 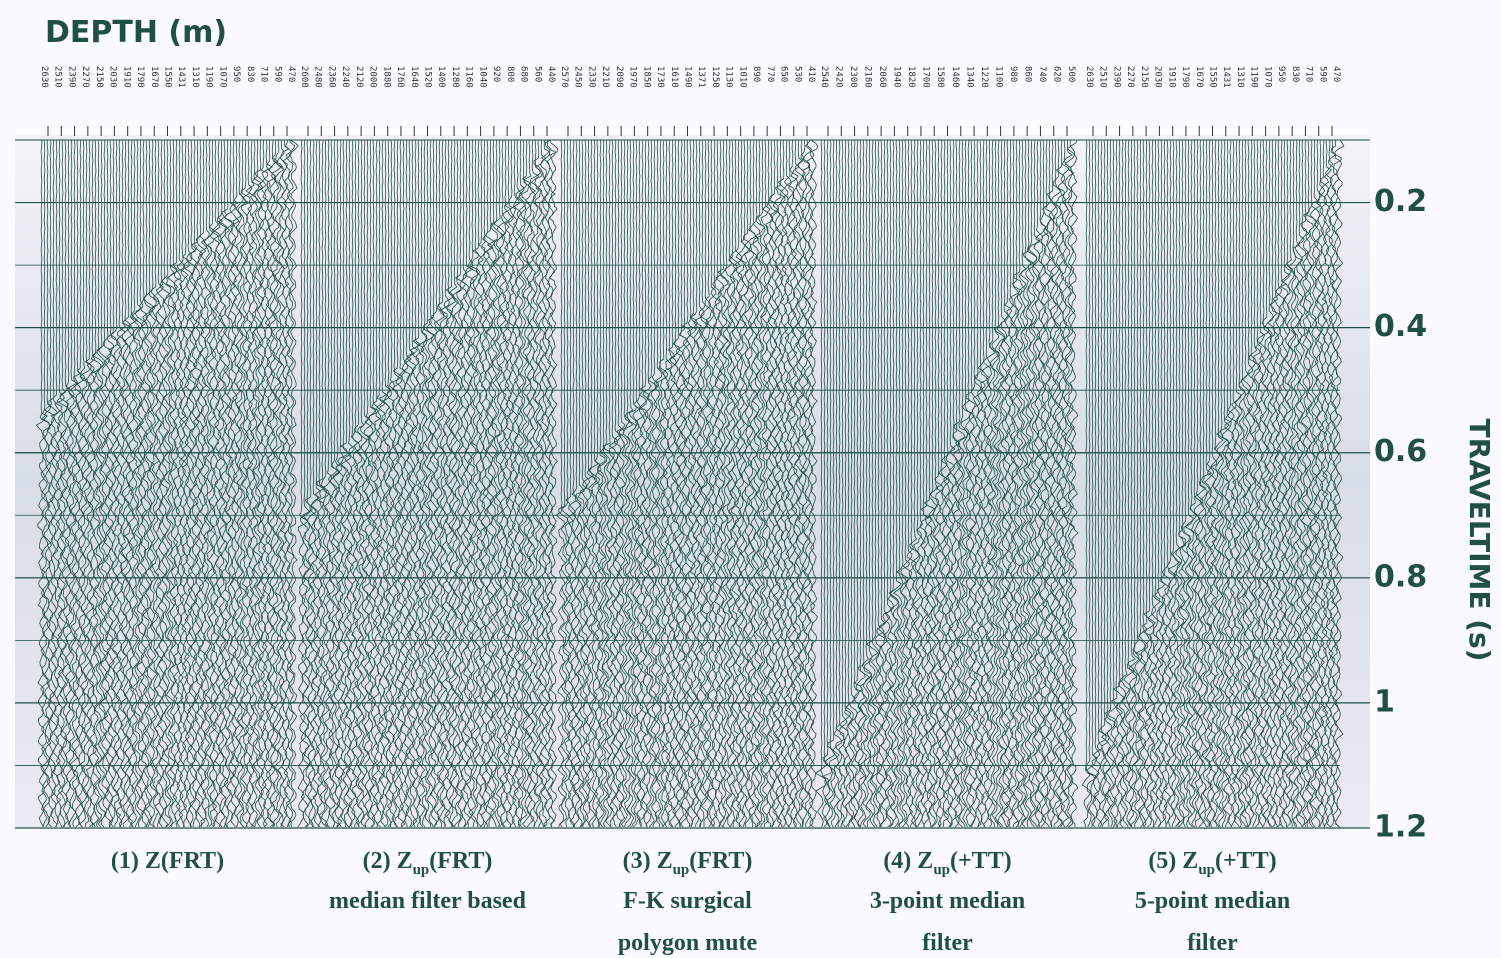 I want to click on depth-label: 1100, so click(x=998, y=77).